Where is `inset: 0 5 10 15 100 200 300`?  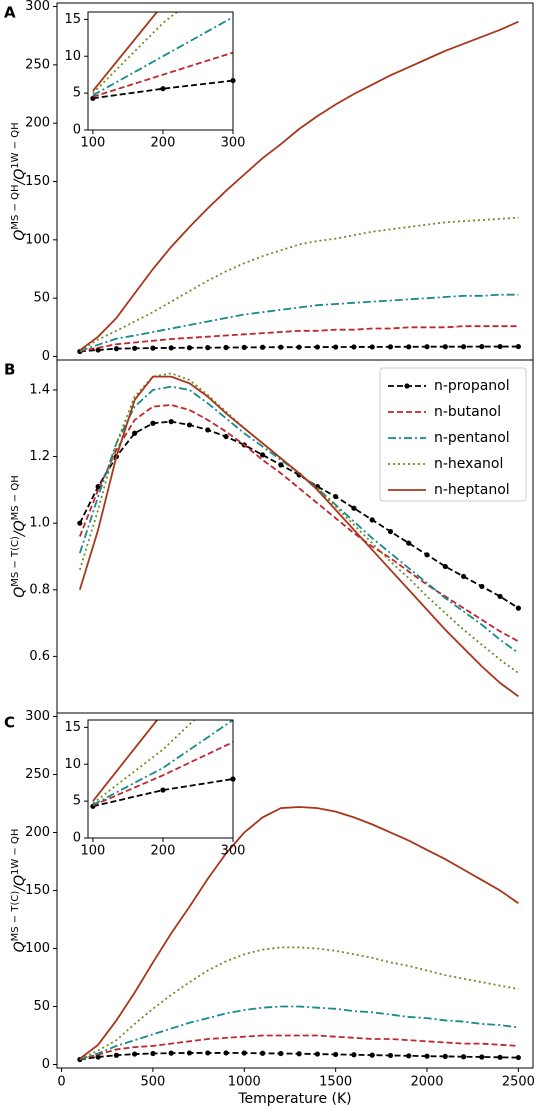 inset: 0 5 10 15 100 200 300 is located at coordinates (155, 81).